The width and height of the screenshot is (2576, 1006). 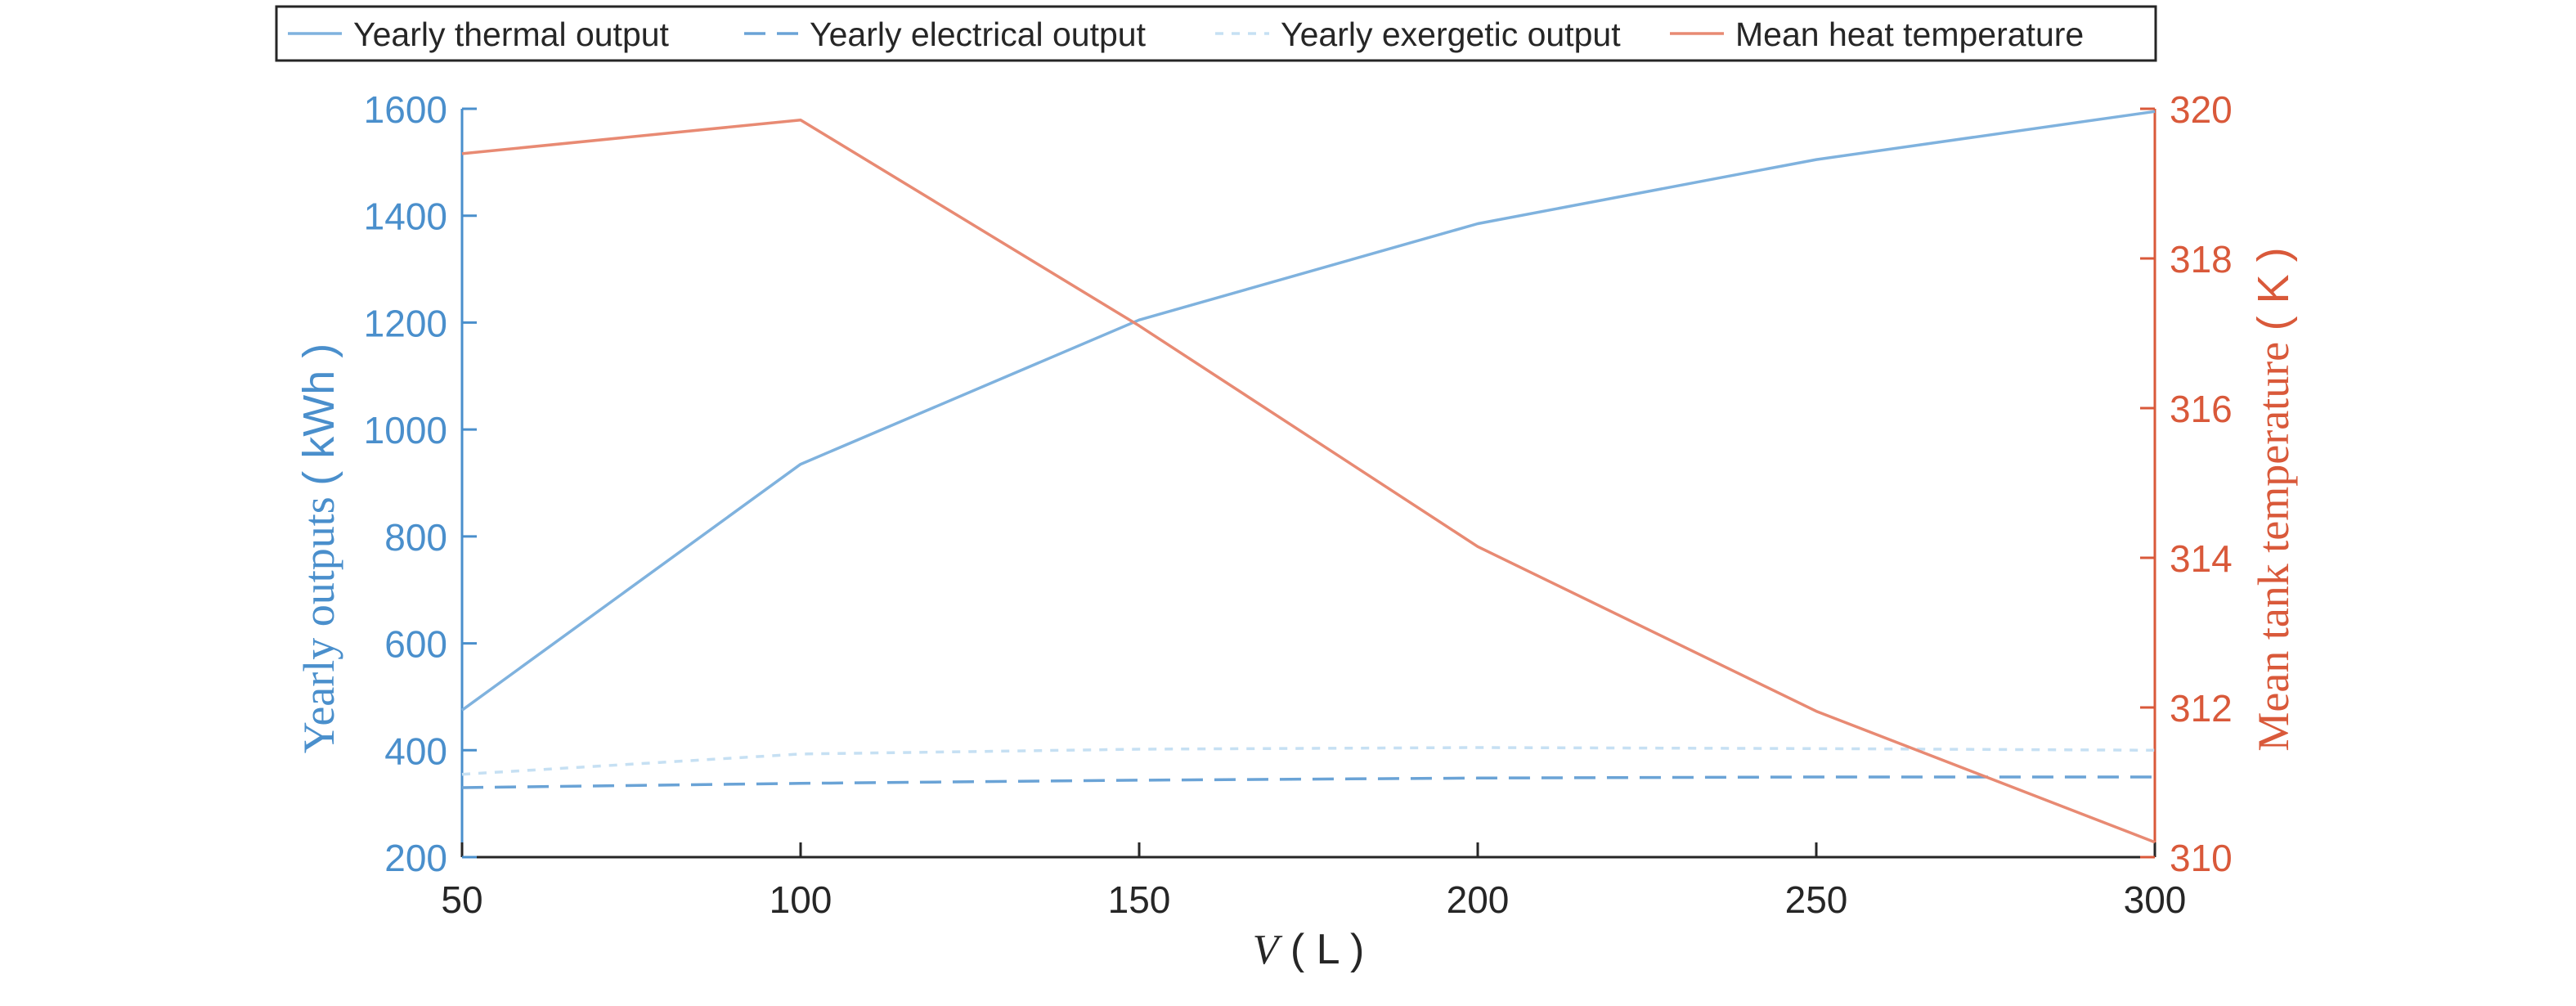 What do you see at coordinates (405, 216) in the screenshot?
I see `left-y-tick-label: 1400` at bounding box center [405, 216].